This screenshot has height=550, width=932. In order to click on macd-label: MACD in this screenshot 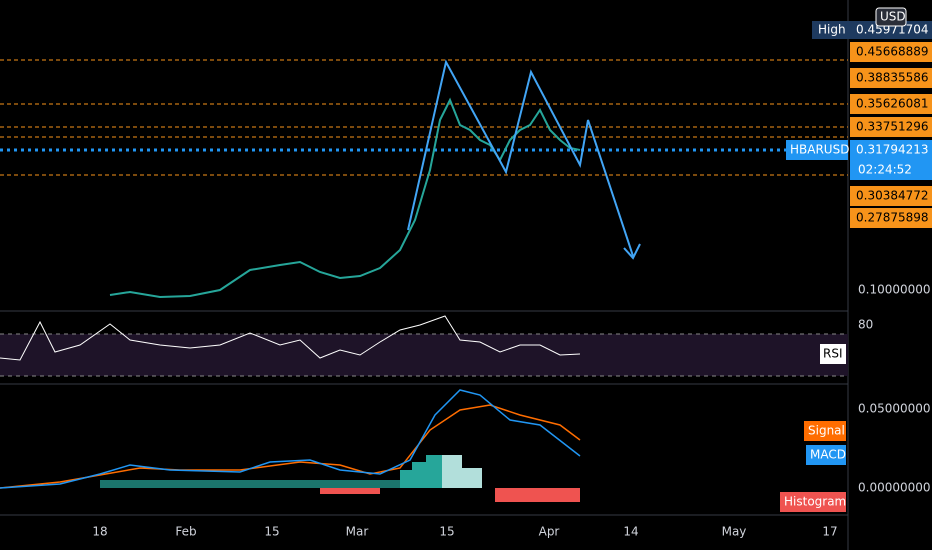, I will do `click(828, 455)`.